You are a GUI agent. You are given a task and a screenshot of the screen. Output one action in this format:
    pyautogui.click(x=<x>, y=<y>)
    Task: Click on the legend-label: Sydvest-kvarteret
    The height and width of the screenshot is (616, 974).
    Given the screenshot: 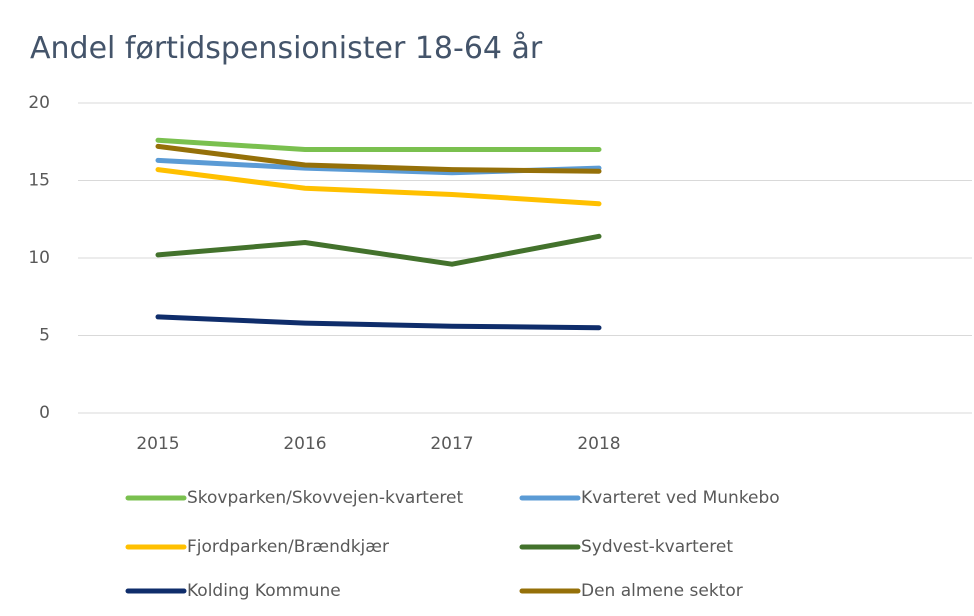 What is the action you would take?
    pyautogui.click(x=657, y=547)
    